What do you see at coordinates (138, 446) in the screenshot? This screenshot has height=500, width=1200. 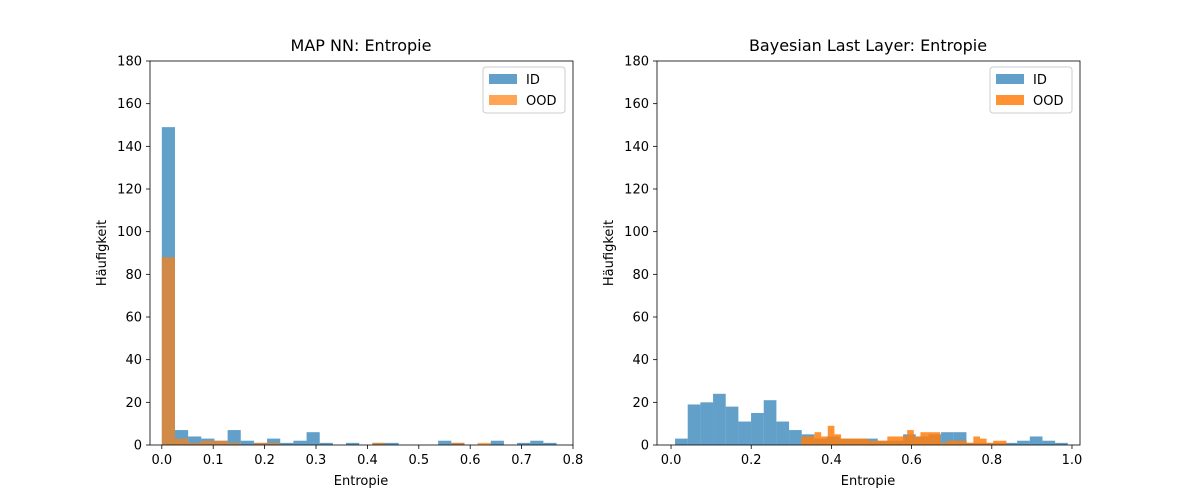 I see `y-tick-label: 0` at bounding box center [138, 446].